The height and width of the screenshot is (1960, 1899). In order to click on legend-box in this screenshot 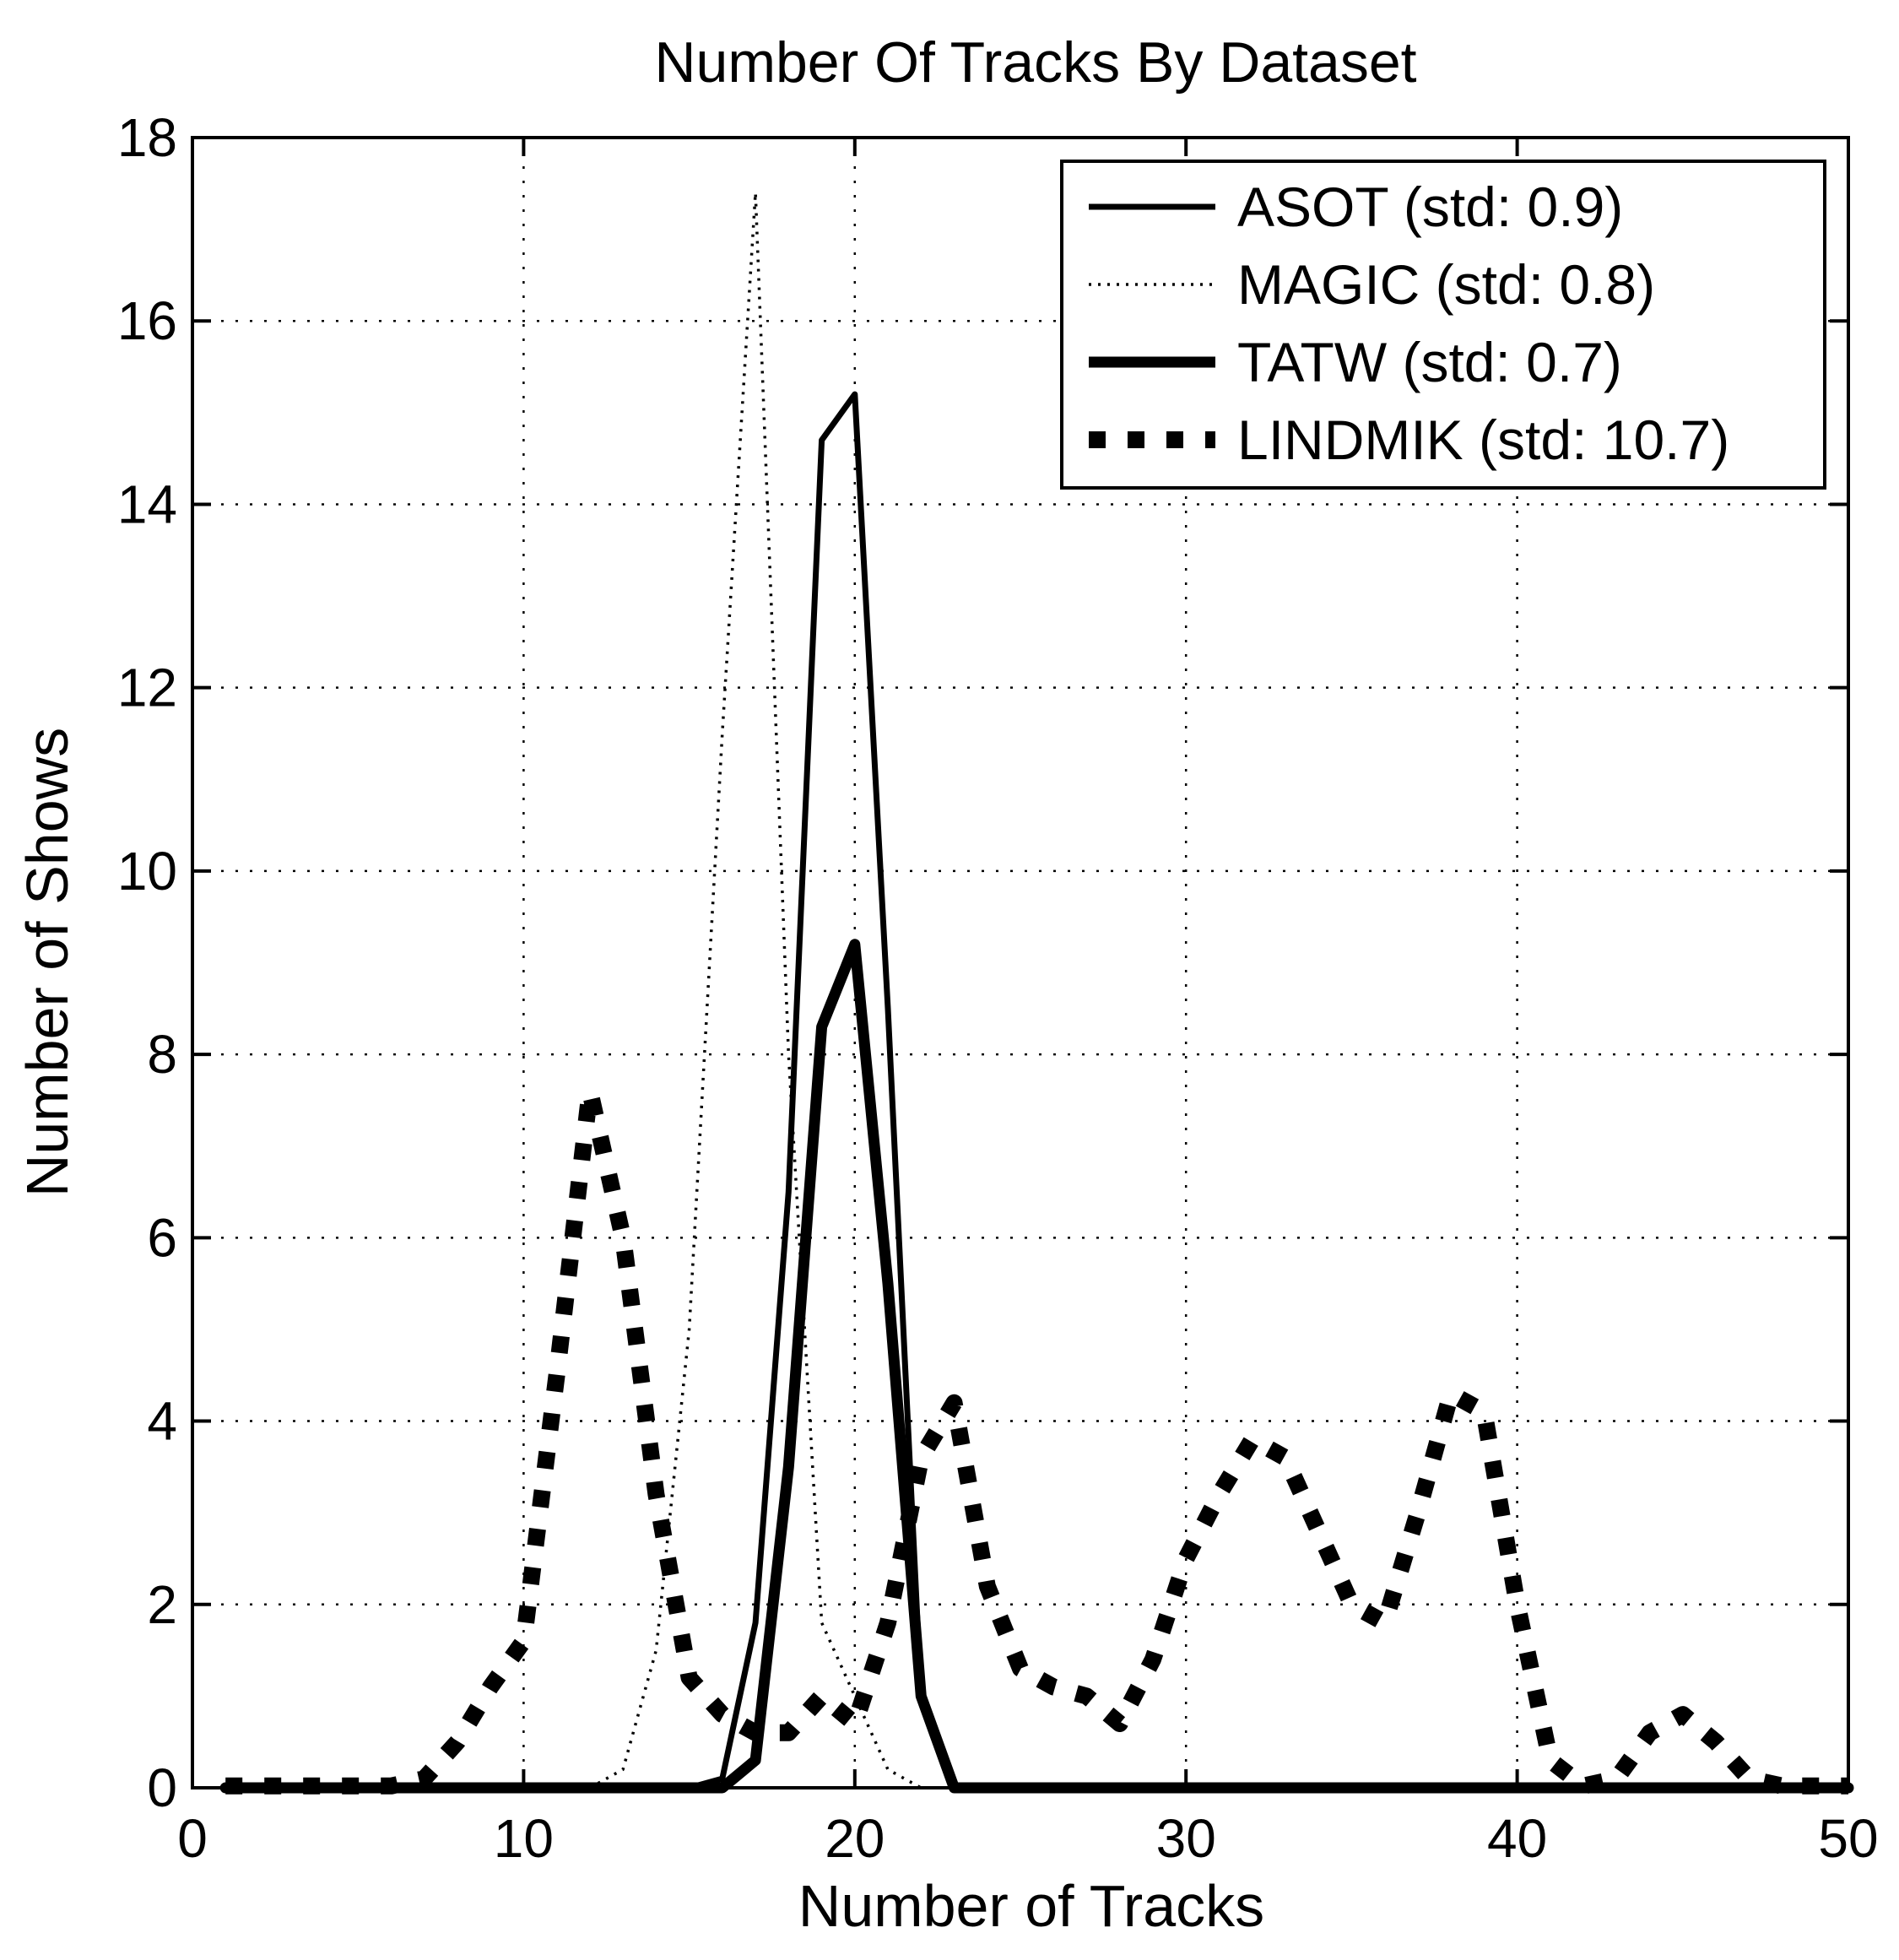, I will do `click(1443, 325)`.